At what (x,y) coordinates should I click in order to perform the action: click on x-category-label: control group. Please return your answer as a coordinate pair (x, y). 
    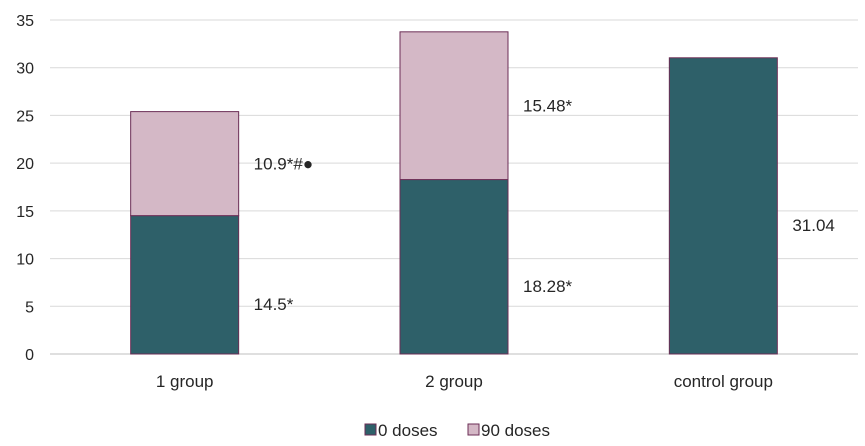
    Looking at the image, I should click on (723, 381).